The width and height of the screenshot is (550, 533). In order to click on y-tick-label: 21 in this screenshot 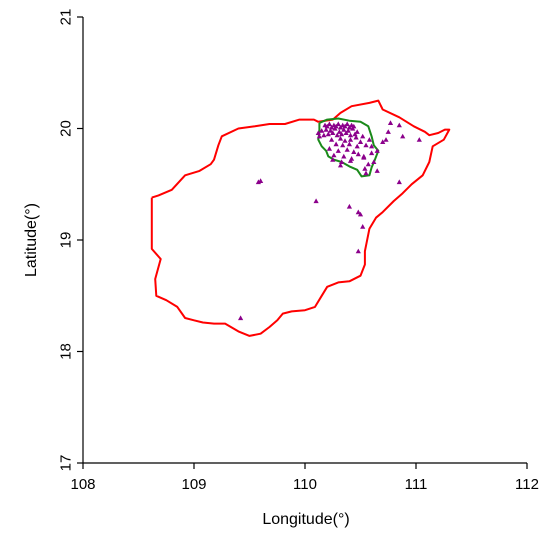, I will do `click(66, 17)`.